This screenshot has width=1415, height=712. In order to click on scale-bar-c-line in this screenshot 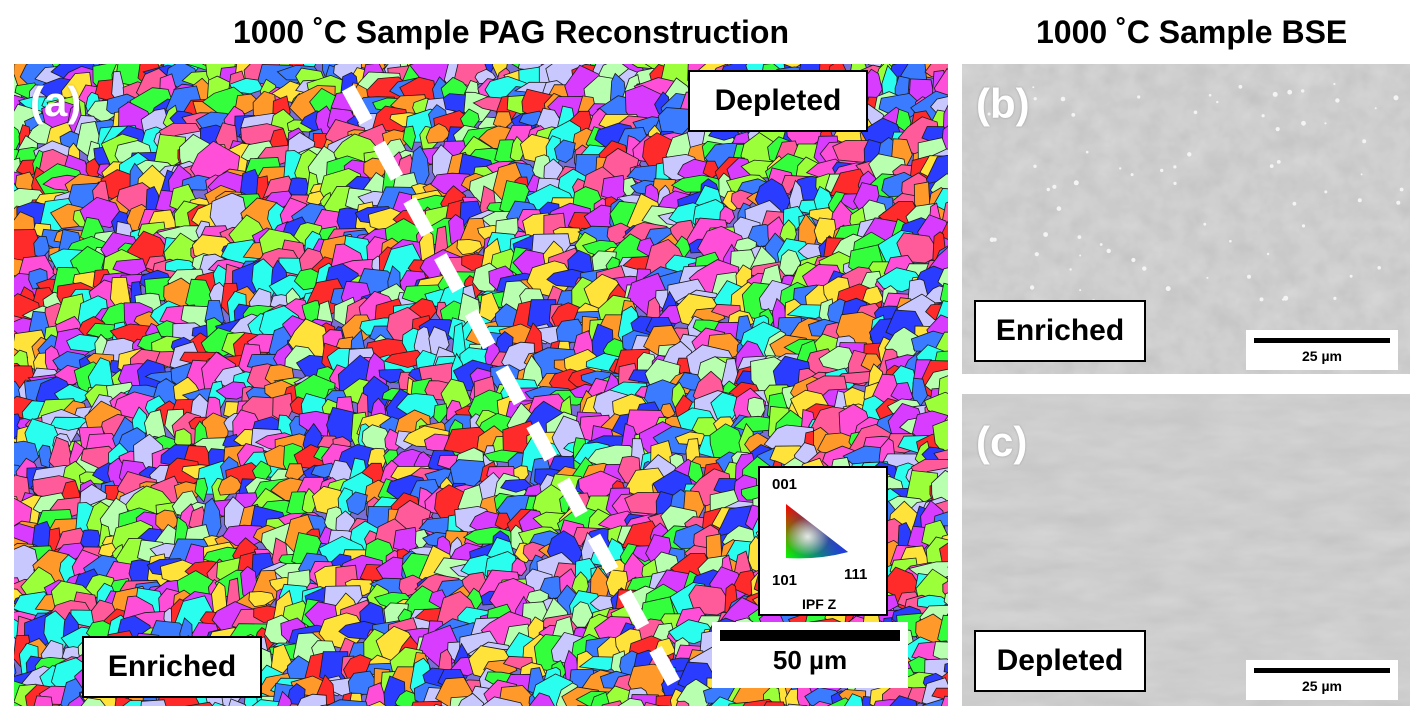, I will do `click(1322, 670)`.